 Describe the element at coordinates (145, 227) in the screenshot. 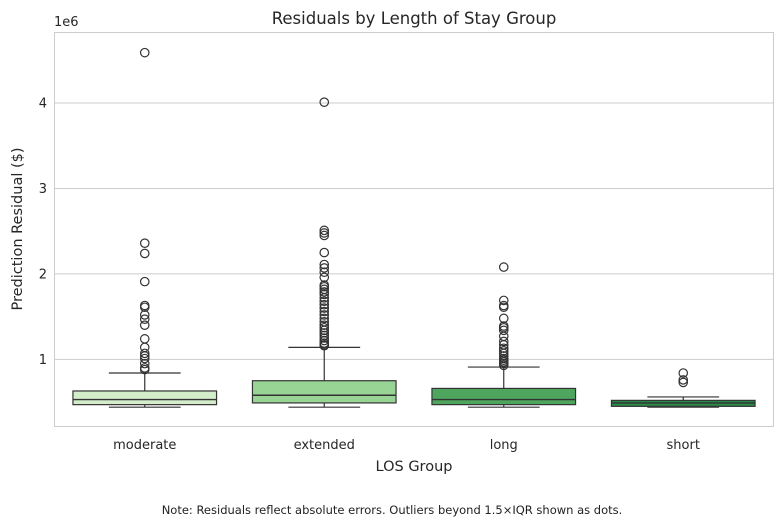

I see `box-moderate` at that location.